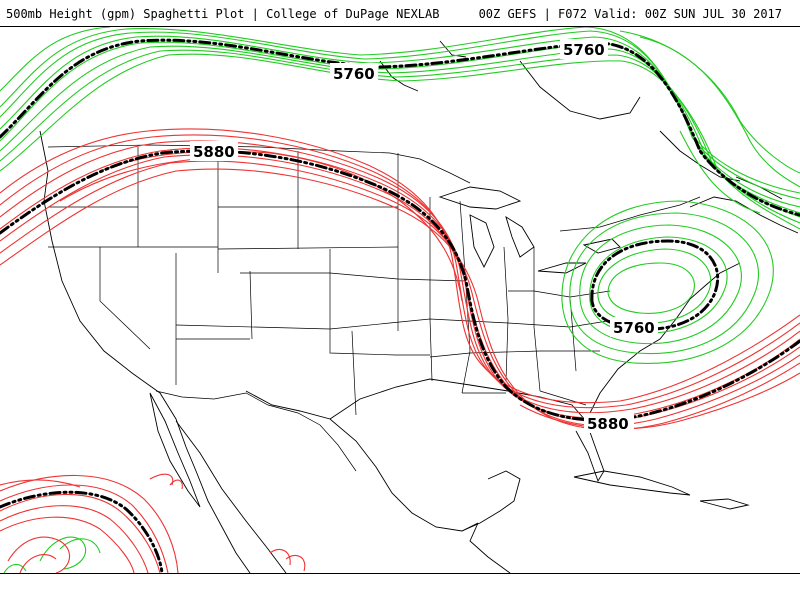  Describe the element at coordinates (214, 152) in the screenshot. I see `label-5880-northwest: 5880` at that location.